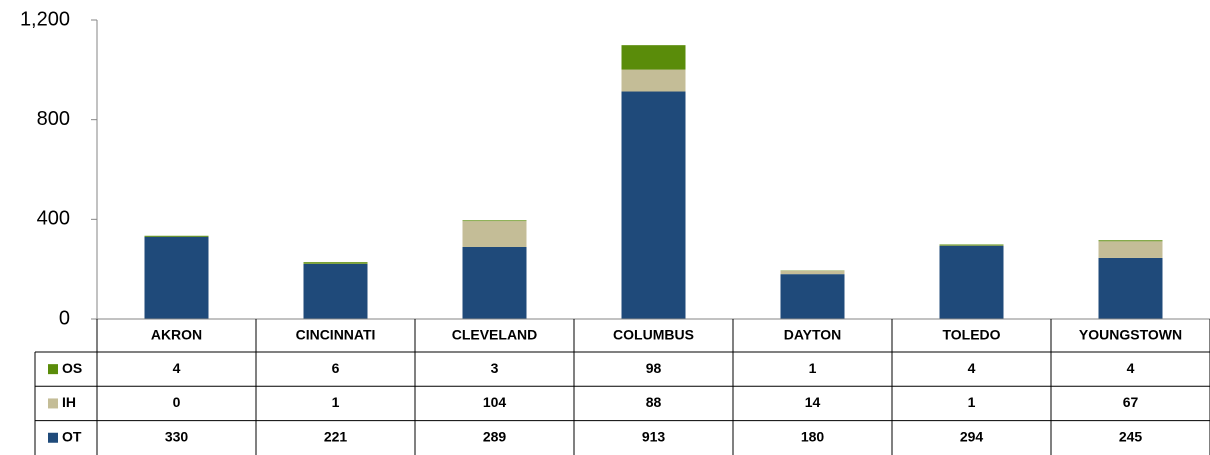  I want to click on table-value: 104, so click(495, 402).